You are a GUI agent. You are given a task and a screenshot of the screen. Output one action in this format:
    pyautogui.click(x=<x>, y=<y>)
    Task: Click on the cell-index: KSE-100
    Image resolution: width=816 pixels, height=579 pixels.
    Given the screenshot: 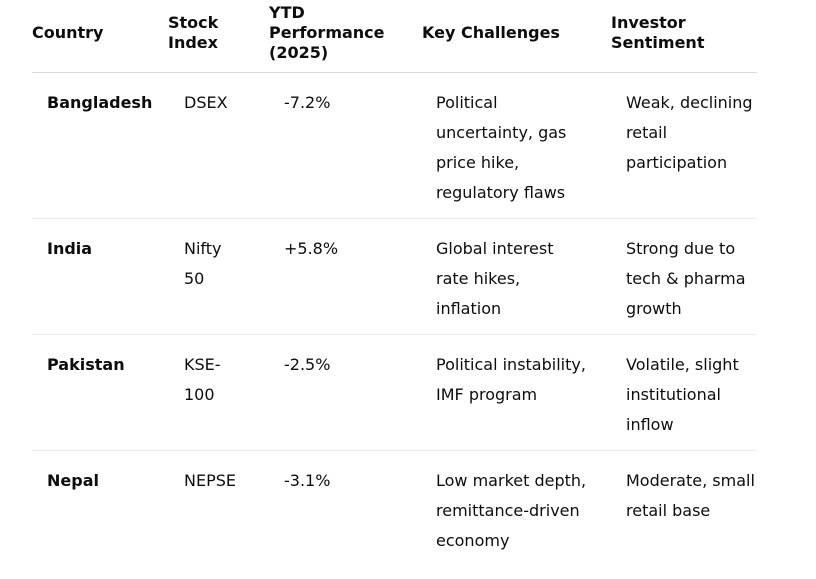 What is the action you would take?
    pyautogui.click(x=202, y=379)
    